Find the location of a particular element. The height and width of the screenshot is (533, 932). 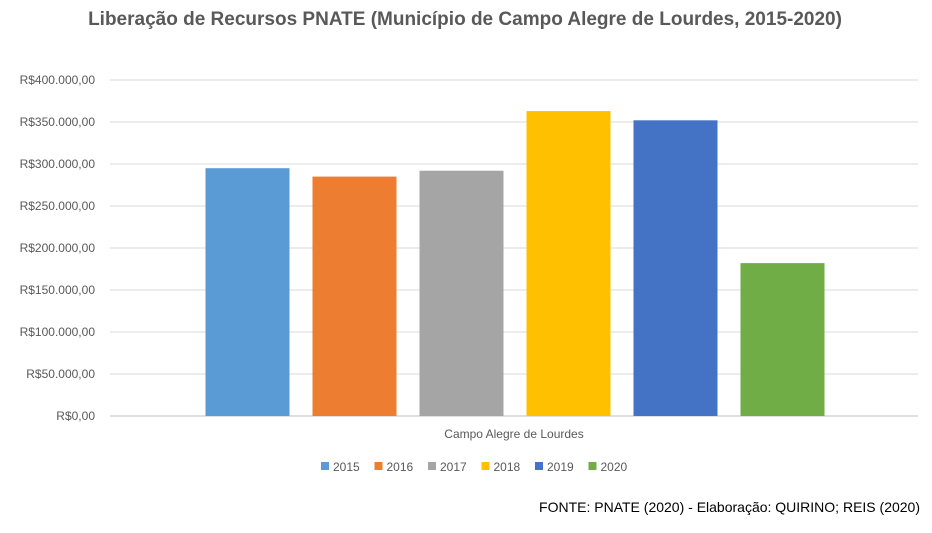

y-tick-label: R$350.000,00 is located at coordinates (58, 122).